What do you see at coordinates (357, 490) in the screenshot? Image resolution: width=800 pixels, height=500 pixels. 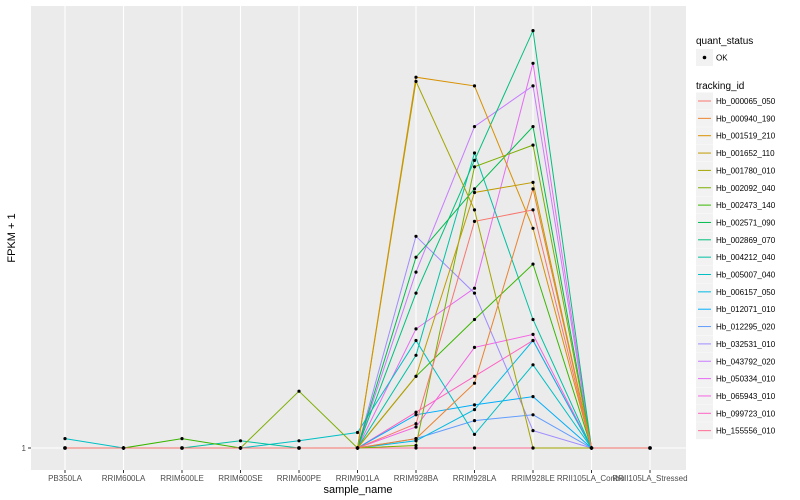 I see `x-axis-title: sample_name` at bounding box center [357, 490].